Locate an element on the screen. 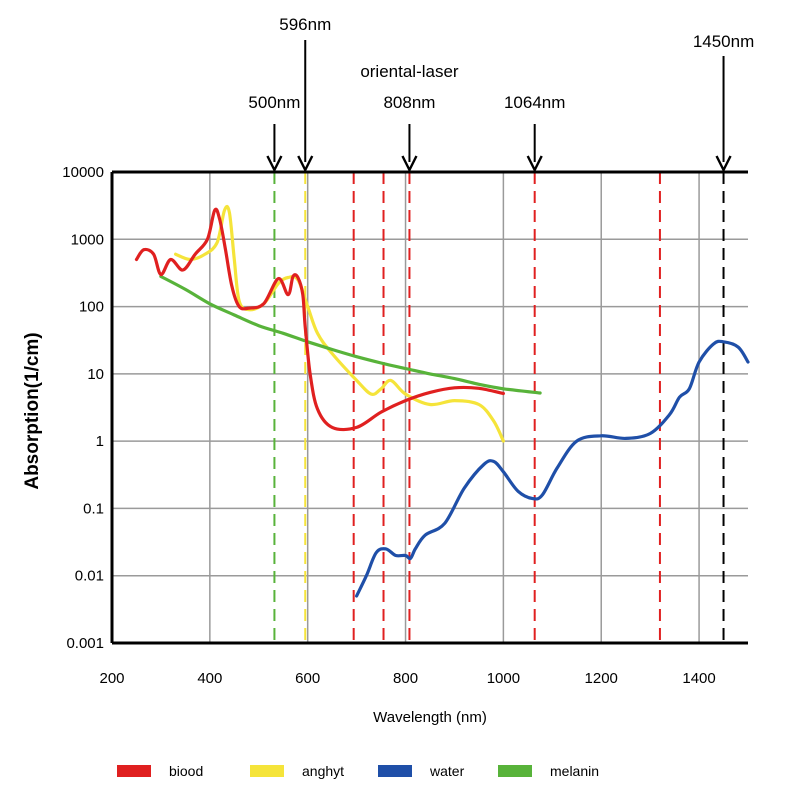  x-tick-label: 1400 is located at coordinates (698, 678).